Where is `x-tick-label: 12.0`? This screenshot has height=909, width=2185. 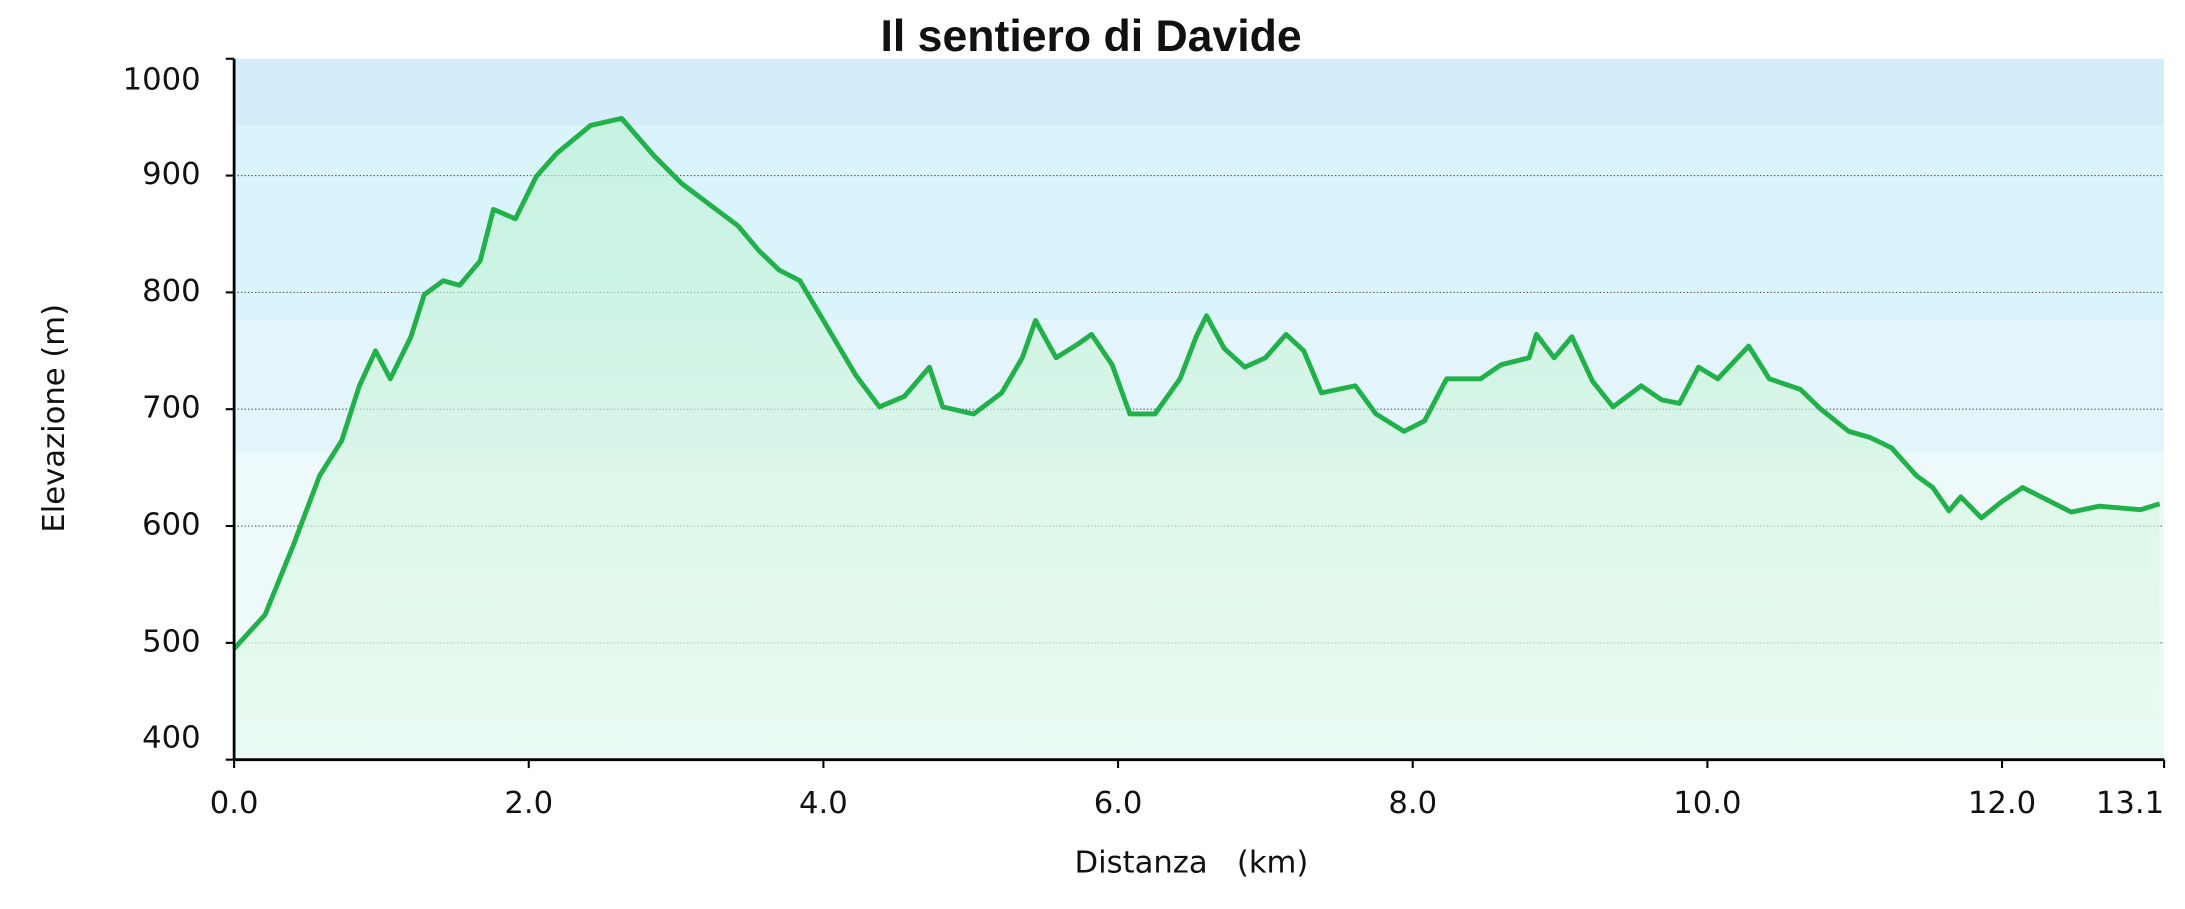 x-tick-label: 12.0 is located at coordinates (2002, 803).